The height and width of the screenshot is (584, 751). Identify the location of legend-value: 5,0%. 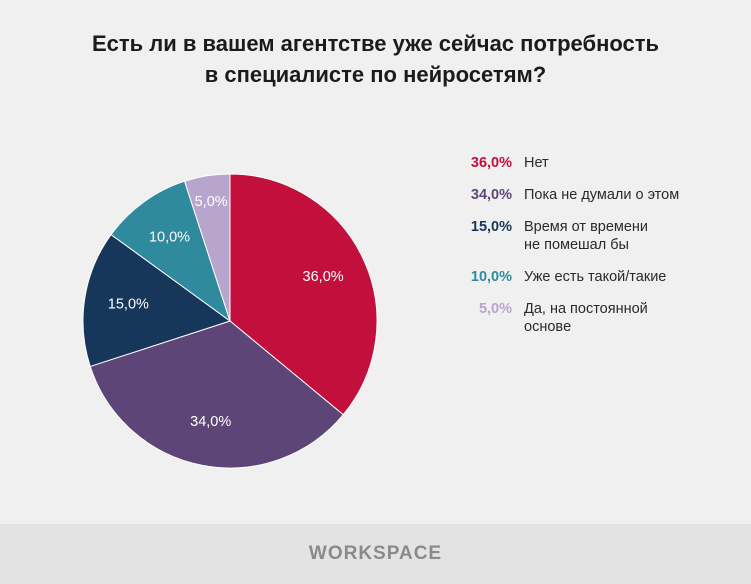
(495, 309).